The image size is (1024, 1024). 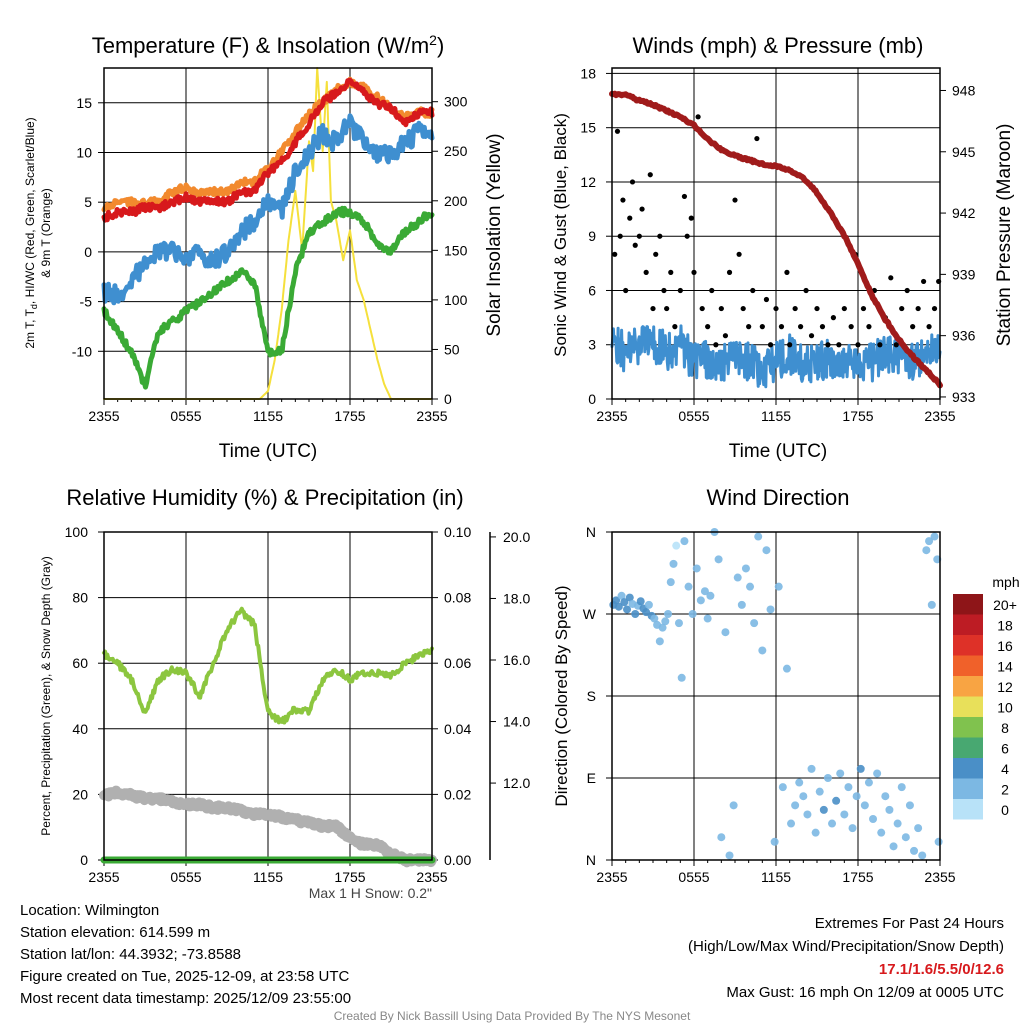 What do you see at coordinates (457, 532) in the screenshot?
I see `y2-tick-label: 0.10` at bounding box center [457, 532].